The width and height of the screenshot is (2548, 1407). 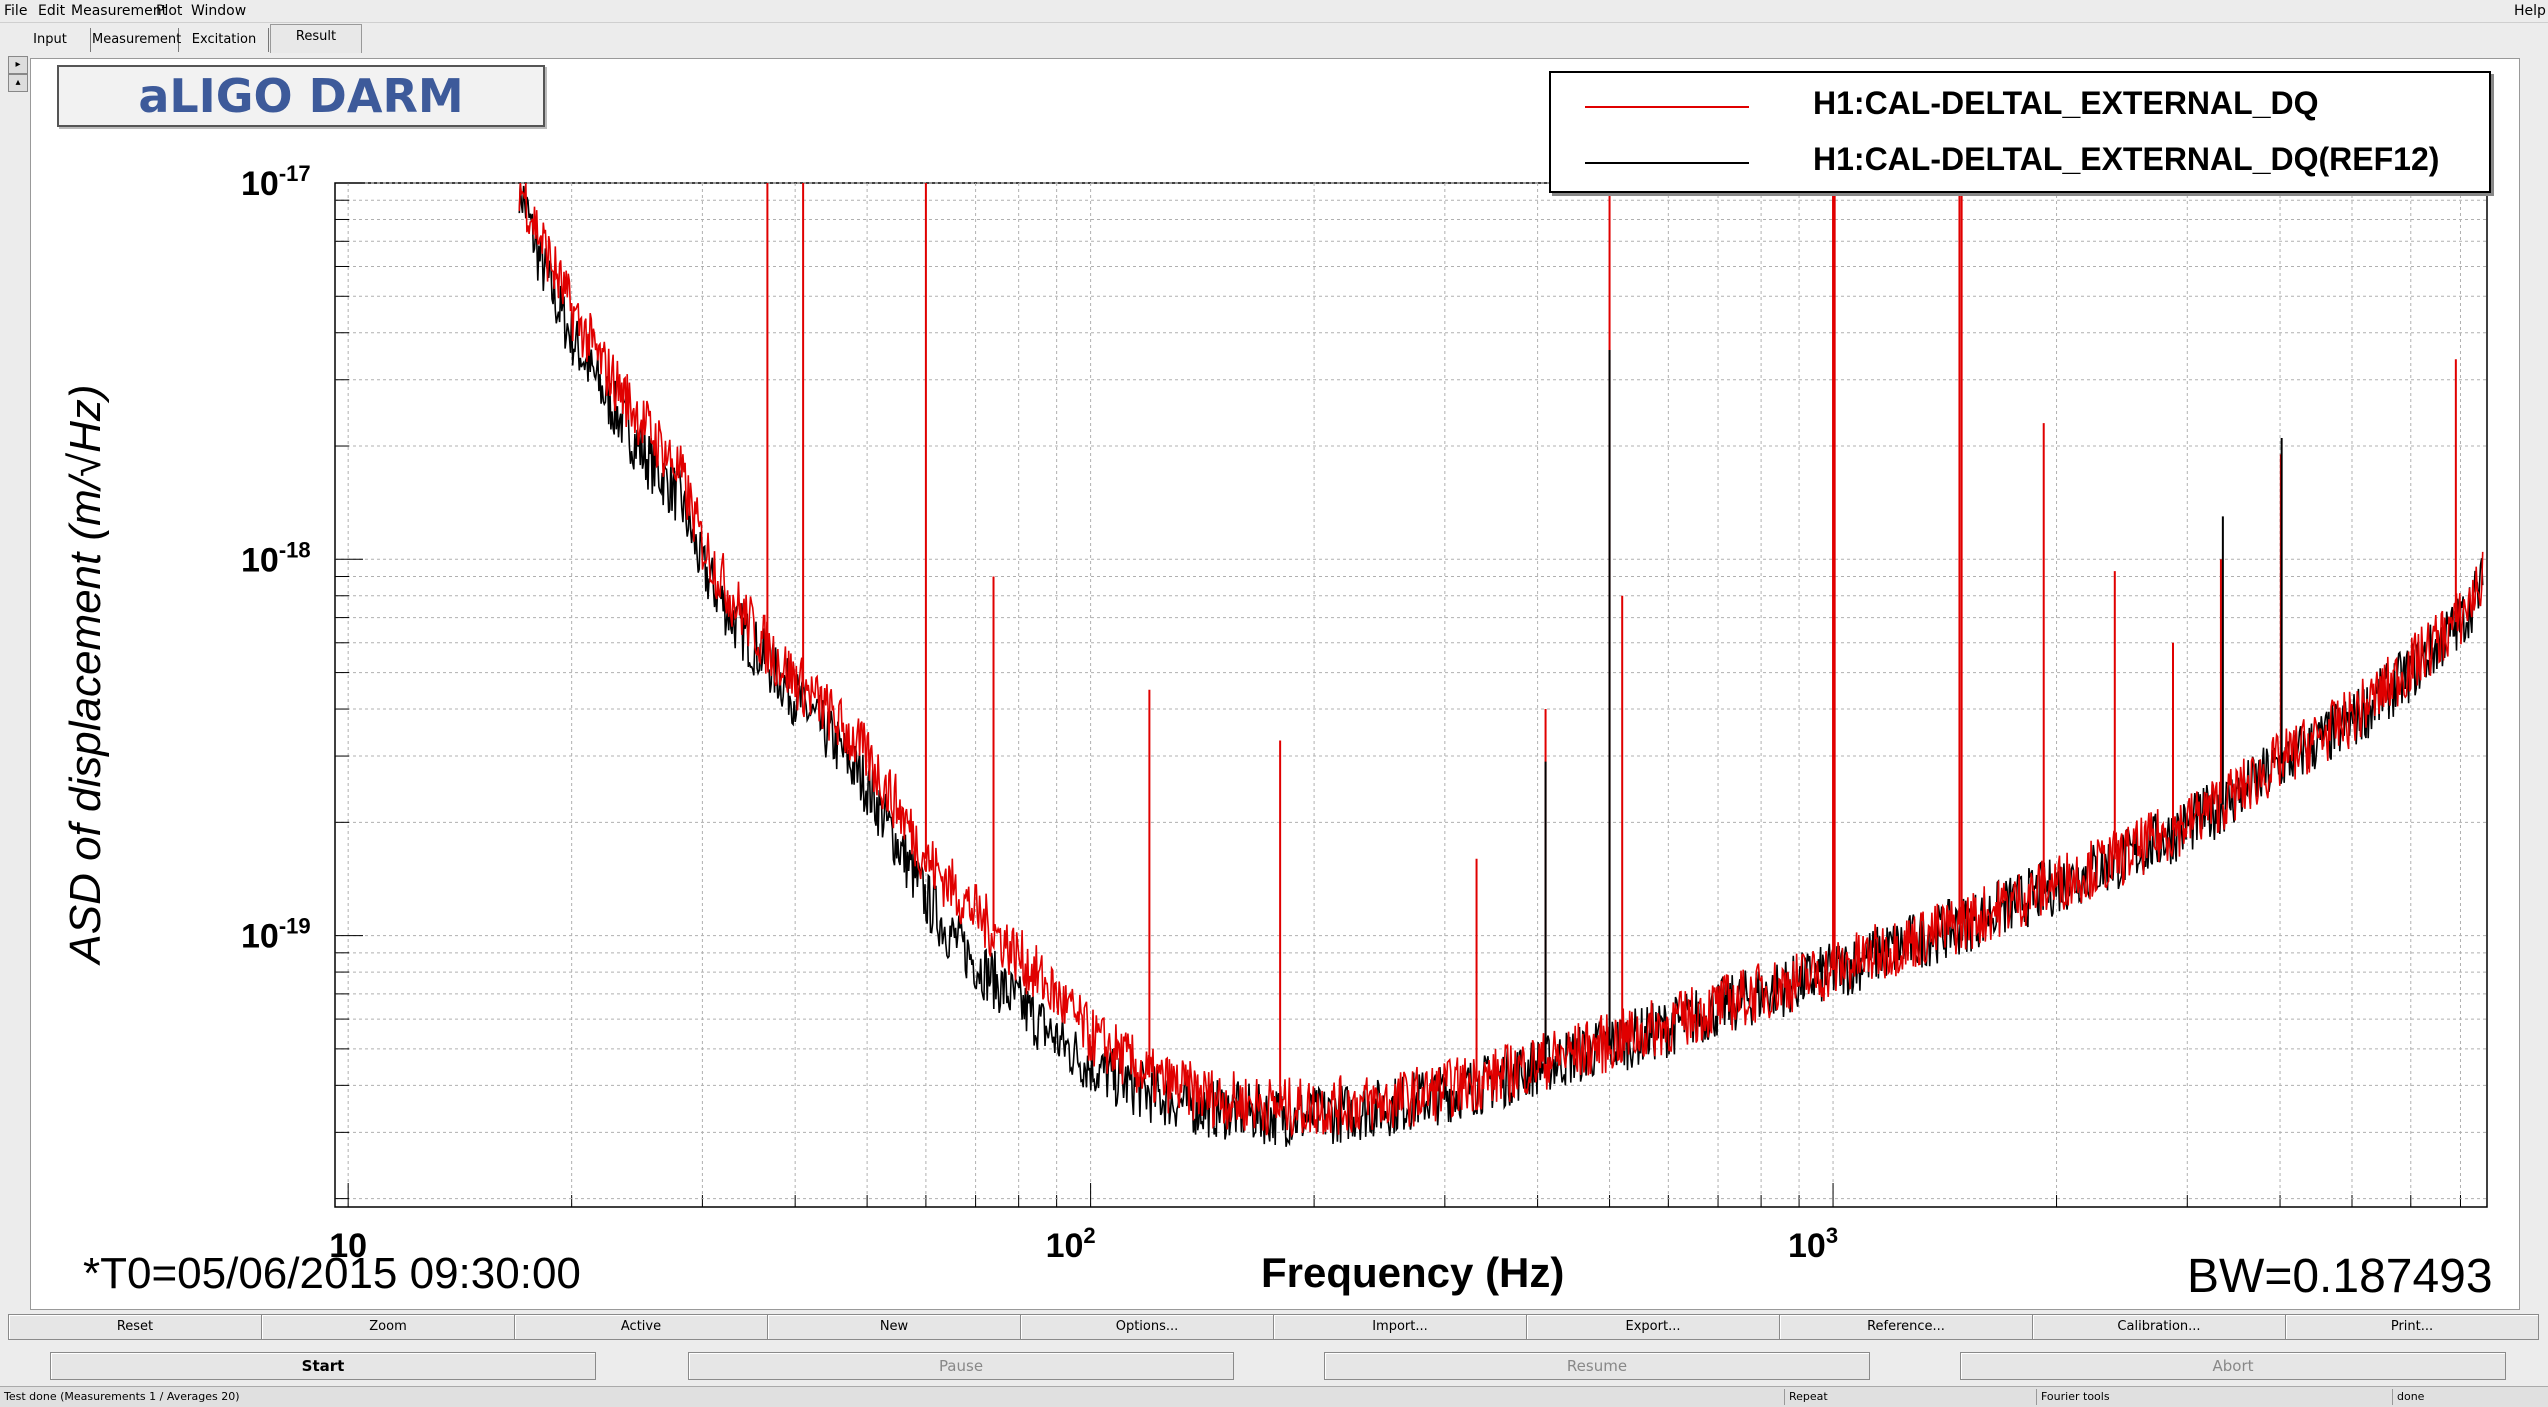 I want to click on resume-button: Resume, so click(x=1597, y=1366).